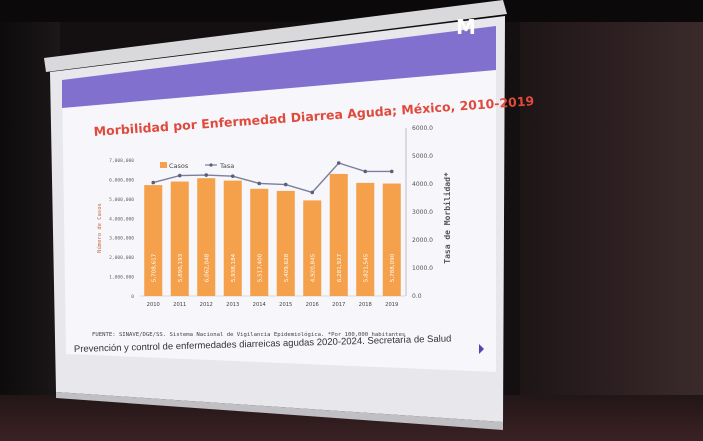  Describe the element at coordinates (121, 278) in the screenshot. I see `y-tick-label: 1,000,000` at that location.